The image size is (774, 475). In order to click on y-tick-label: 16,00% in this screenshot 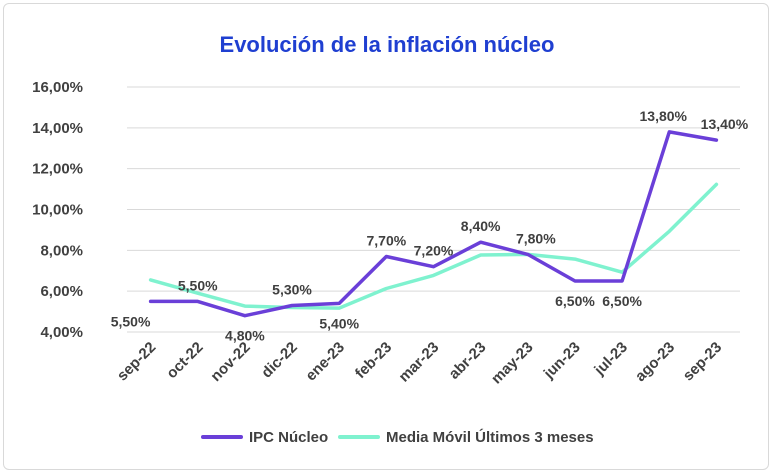, I will do `click(57, 87)`.